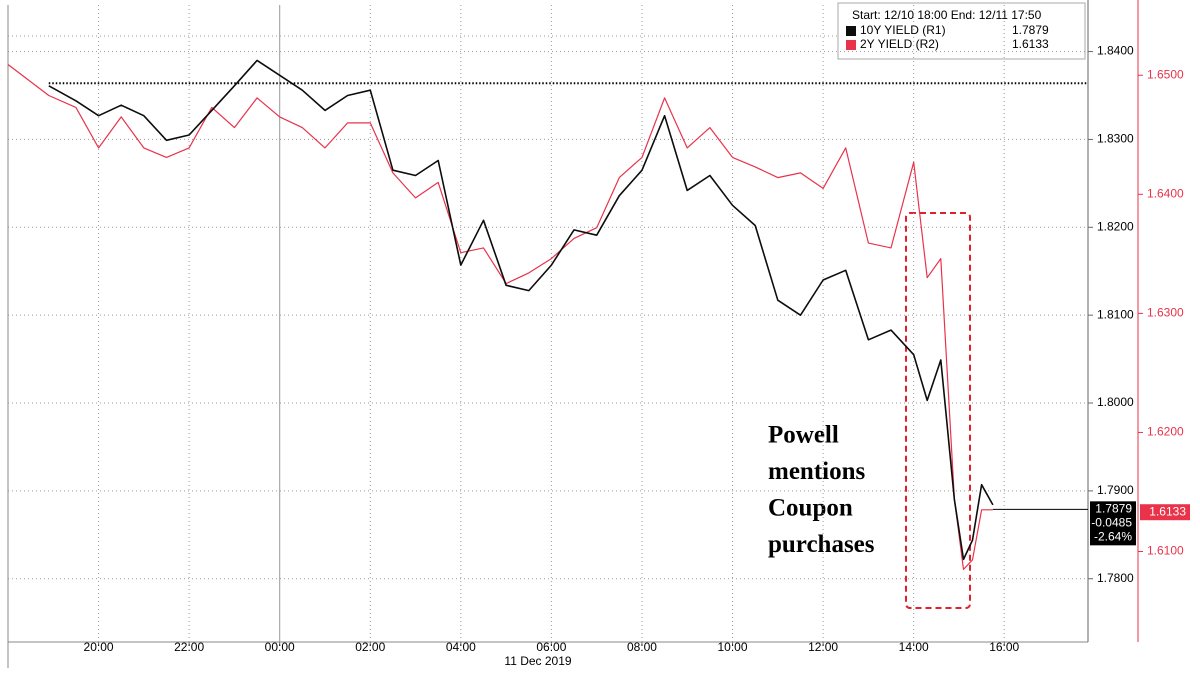 This screenshot has height=673, width=1200. I want to click on change-pct-label: -2.64%, so click(1113, 537).